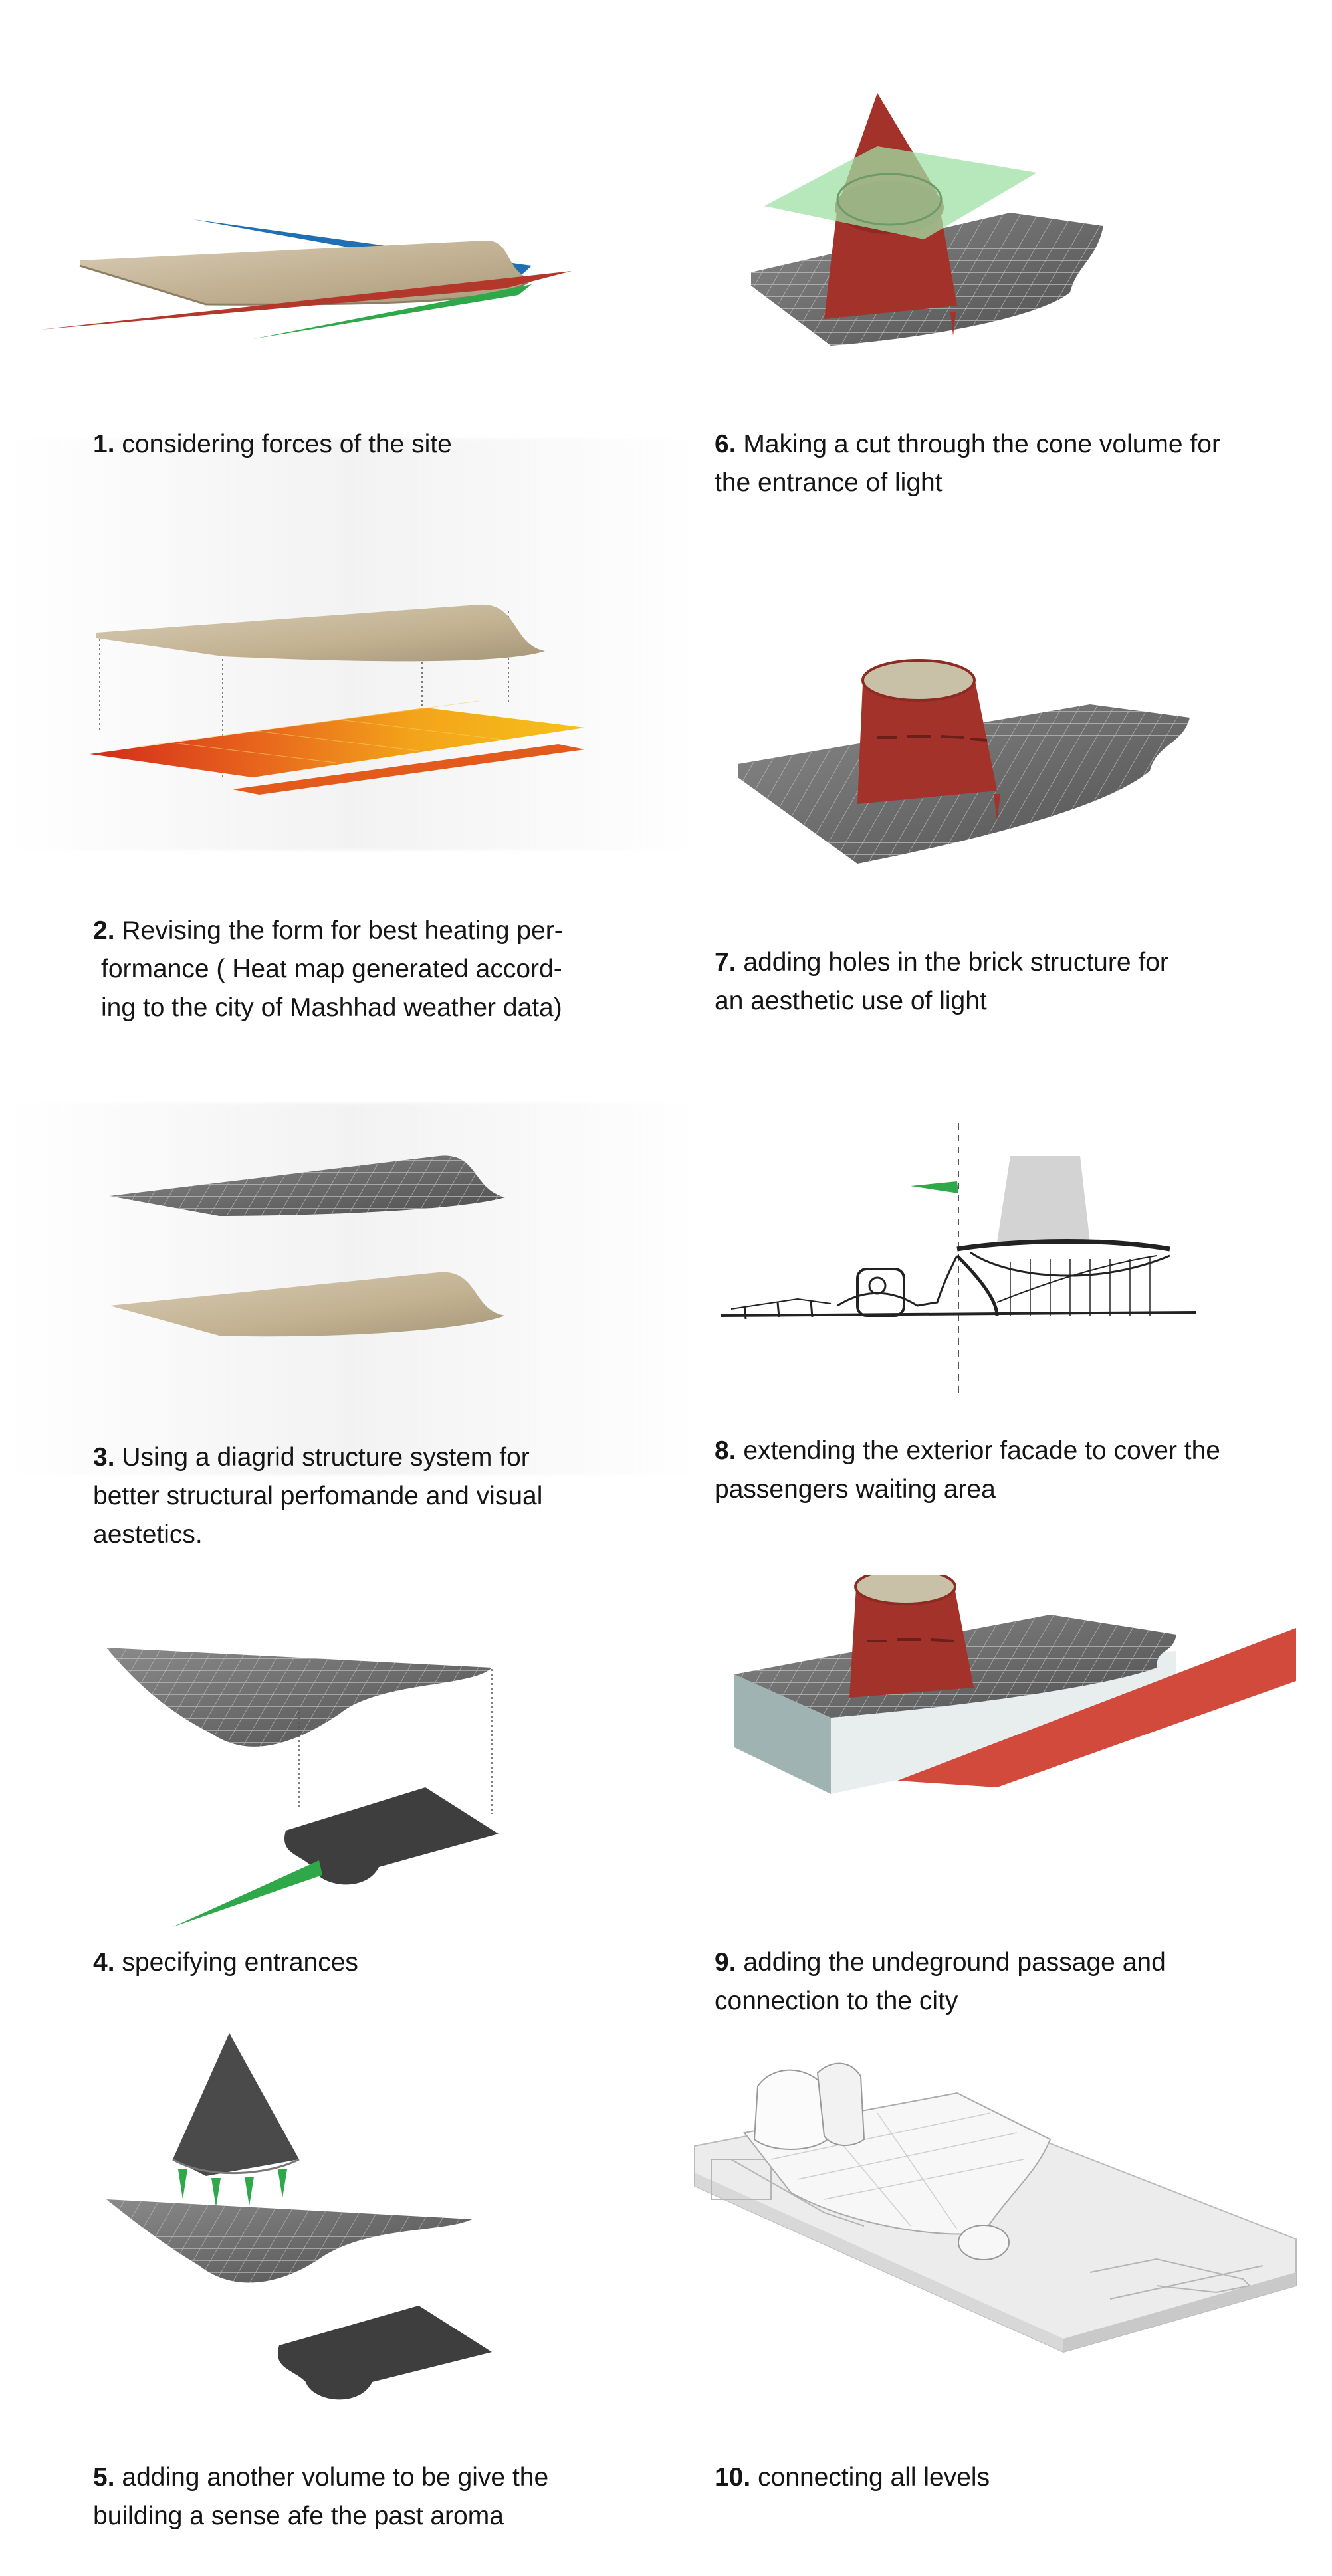 The width and height of the screenshot is (1332, 2576). I want to click on diagram-all-levels, so click(995, 2207).